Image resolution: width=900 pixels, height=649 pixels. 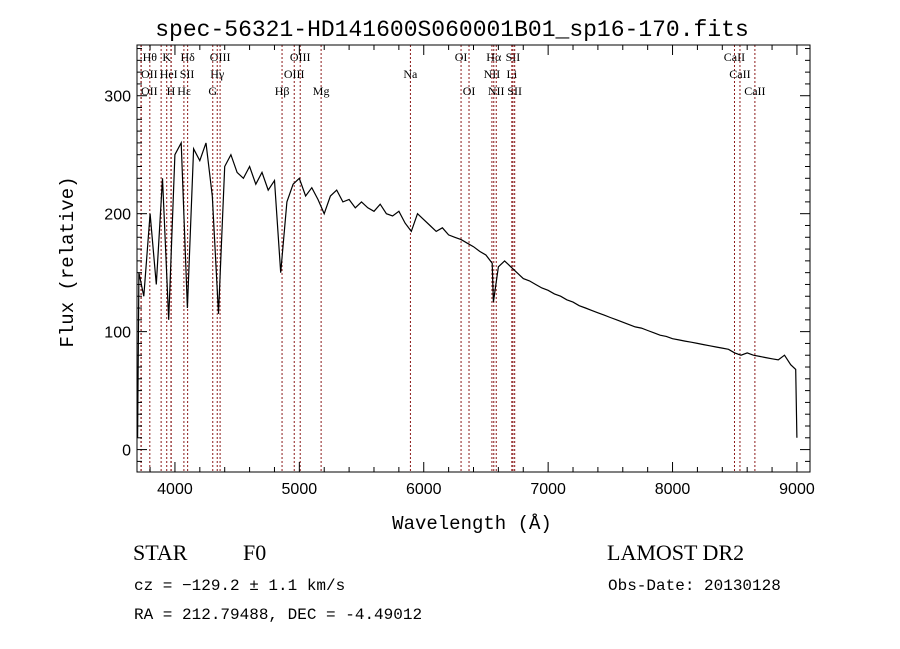 I want to click on spectral-line-label: Na, so click(x=410, y=74).